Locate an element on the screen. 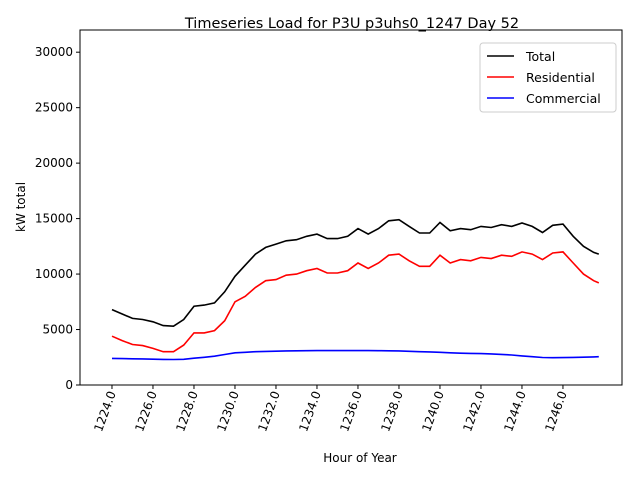 The width and height of the screenshot is (640, 480). legend-label-commercial: Commercial is located at coordinates (563, 98).